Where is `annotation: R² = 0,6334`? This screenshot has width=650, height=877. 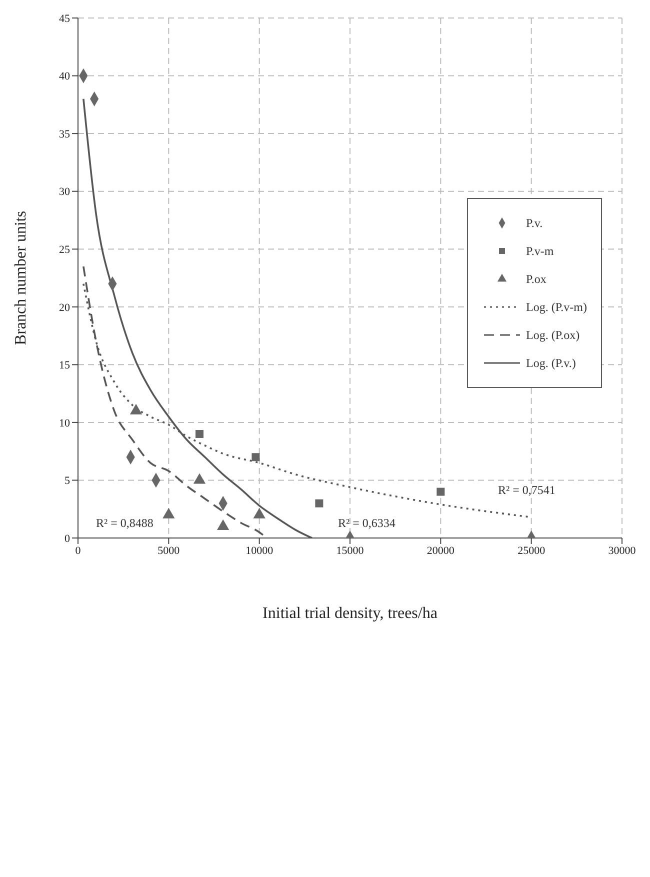 annotation: R² = 0,6334 is located at coordinates (367, 523).